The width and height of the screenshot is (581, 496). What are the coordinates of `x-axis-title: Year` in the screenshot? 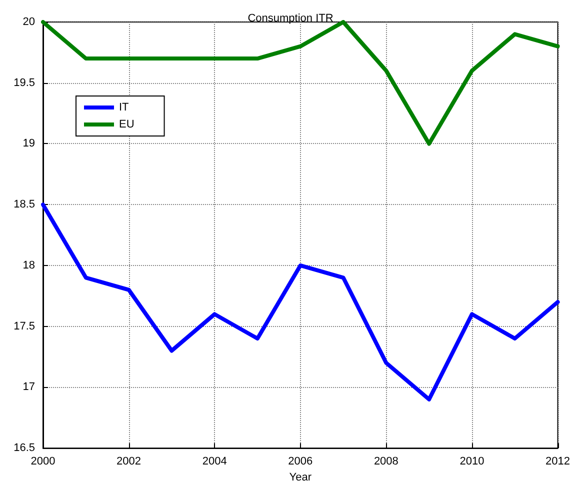 It's located at (300, 478).